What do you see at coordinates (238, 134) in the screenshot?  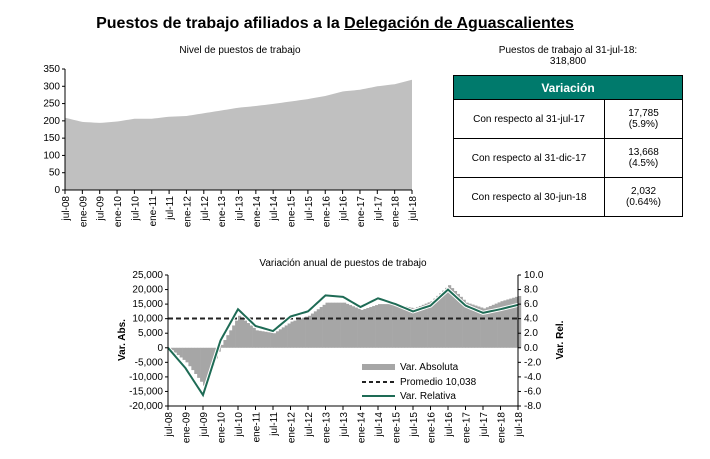 I see `level-area` at bounding box center [238, 134].